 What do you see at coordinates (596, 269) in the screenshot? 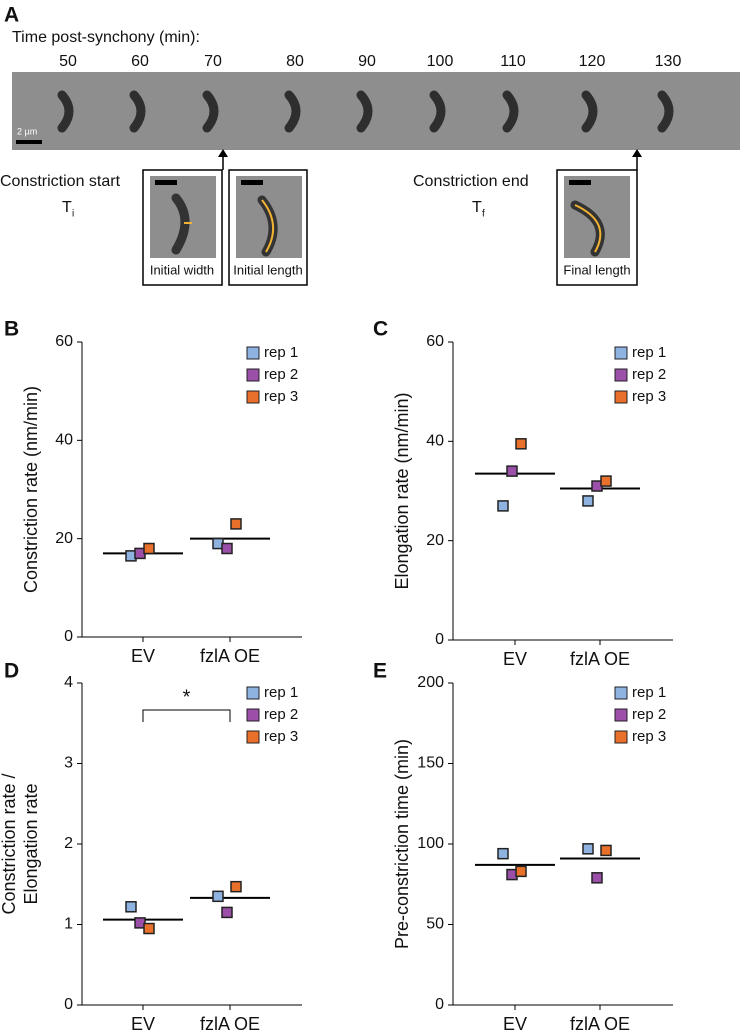
I see `inset-label: Final length` at bounding box center [596, 269].